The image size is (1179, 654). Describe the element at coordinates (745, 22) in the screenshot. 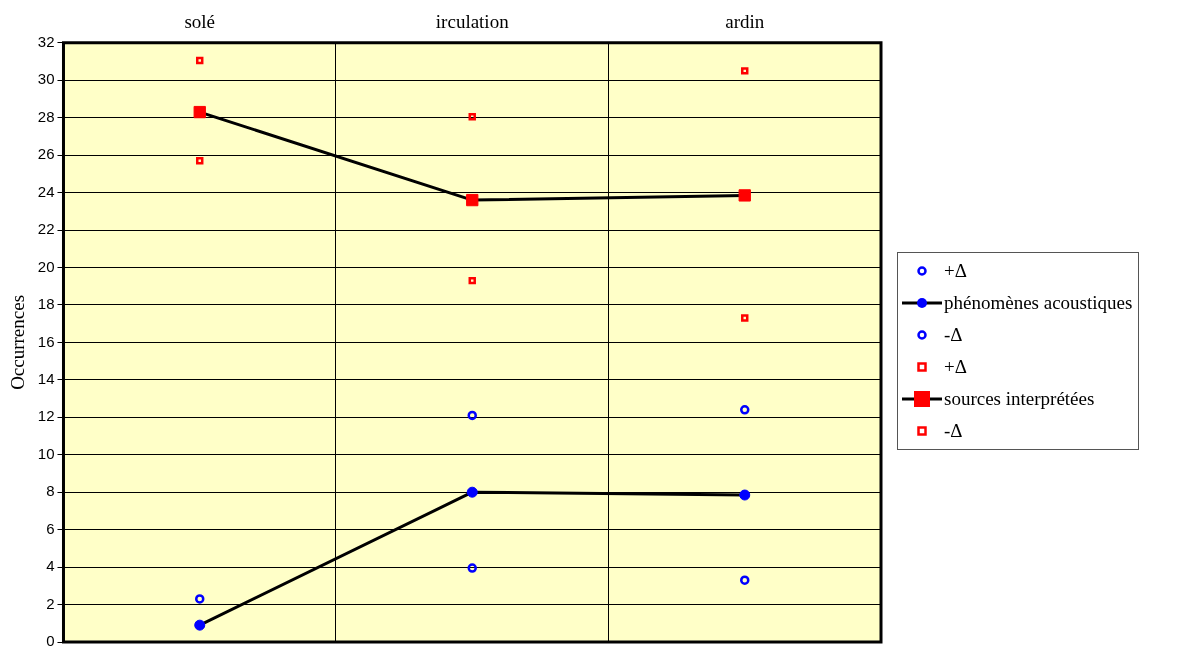

I see `x-tick-label: ardin` at that location.